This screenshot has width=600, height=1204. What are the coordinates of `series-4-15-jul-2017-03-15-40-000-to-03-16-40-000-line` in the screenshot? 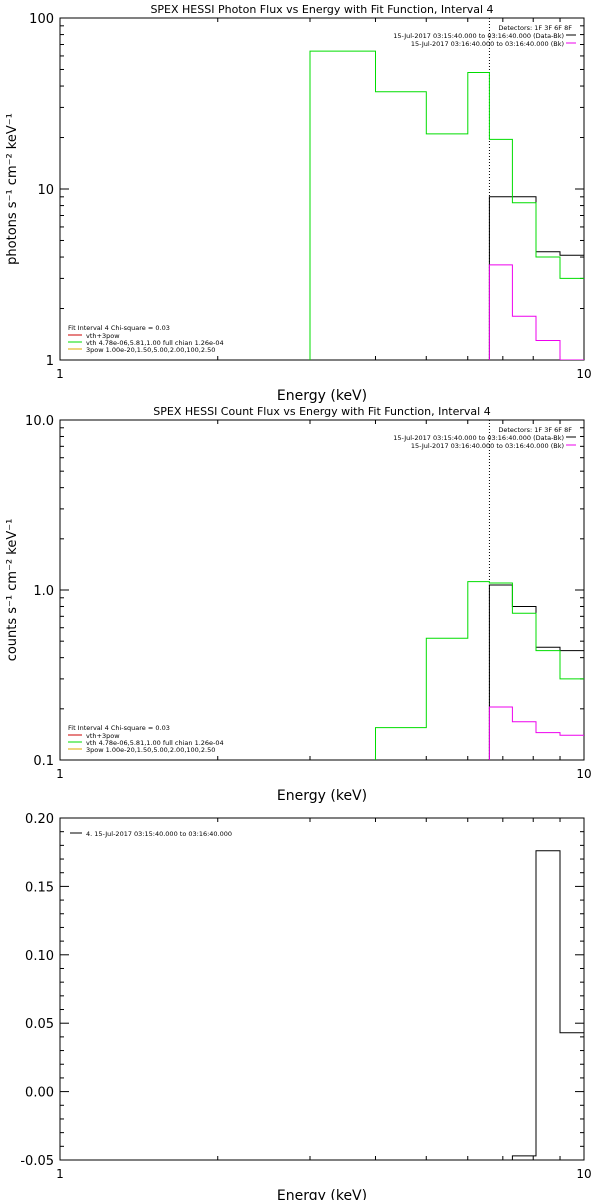 It's located at (536, 1005).